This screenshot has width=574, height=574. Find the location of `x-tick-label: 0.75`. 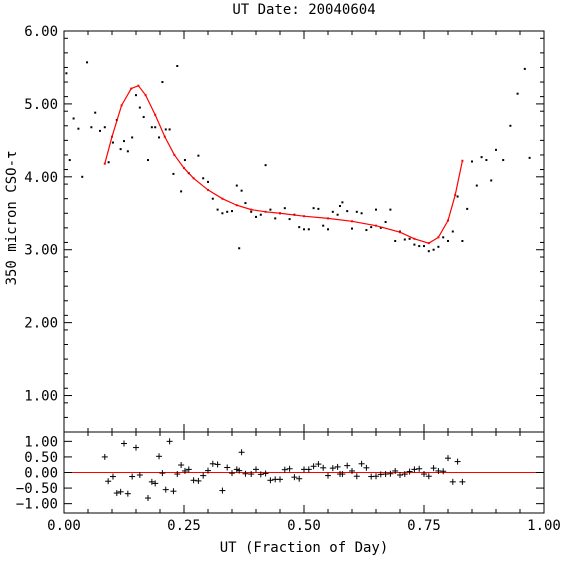

x-tick-label: 0.75 is located at coordinates (424, 526).